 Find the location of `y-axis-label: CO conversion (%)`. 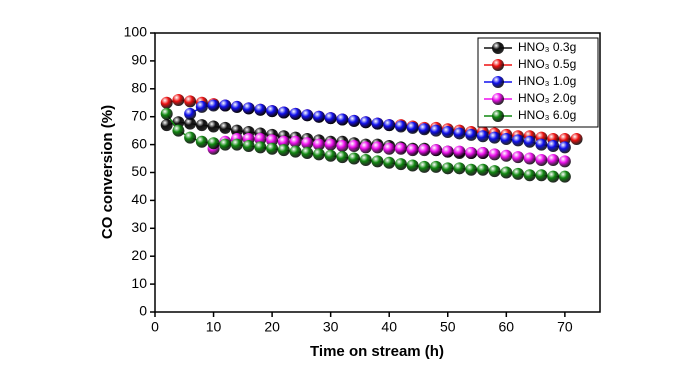

y-axis-label: CO conversion (%) is located at coordinates (107, 172).